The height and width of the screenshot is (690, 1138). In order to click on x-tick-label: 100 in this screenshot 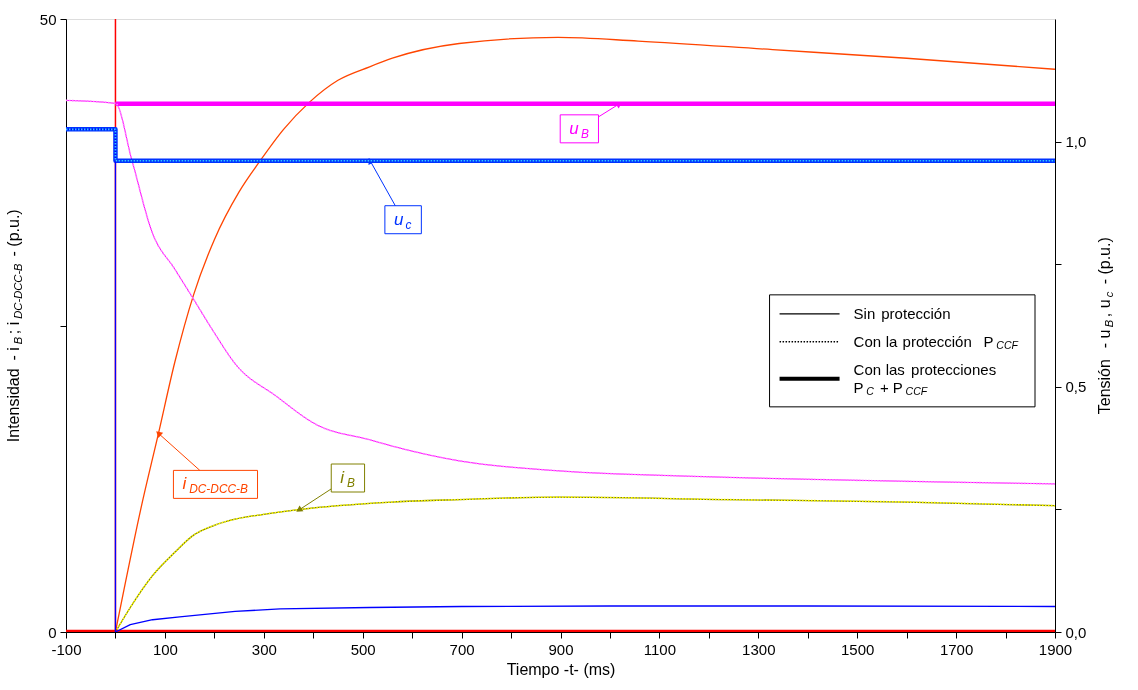, I will do `click(165, 649)`.